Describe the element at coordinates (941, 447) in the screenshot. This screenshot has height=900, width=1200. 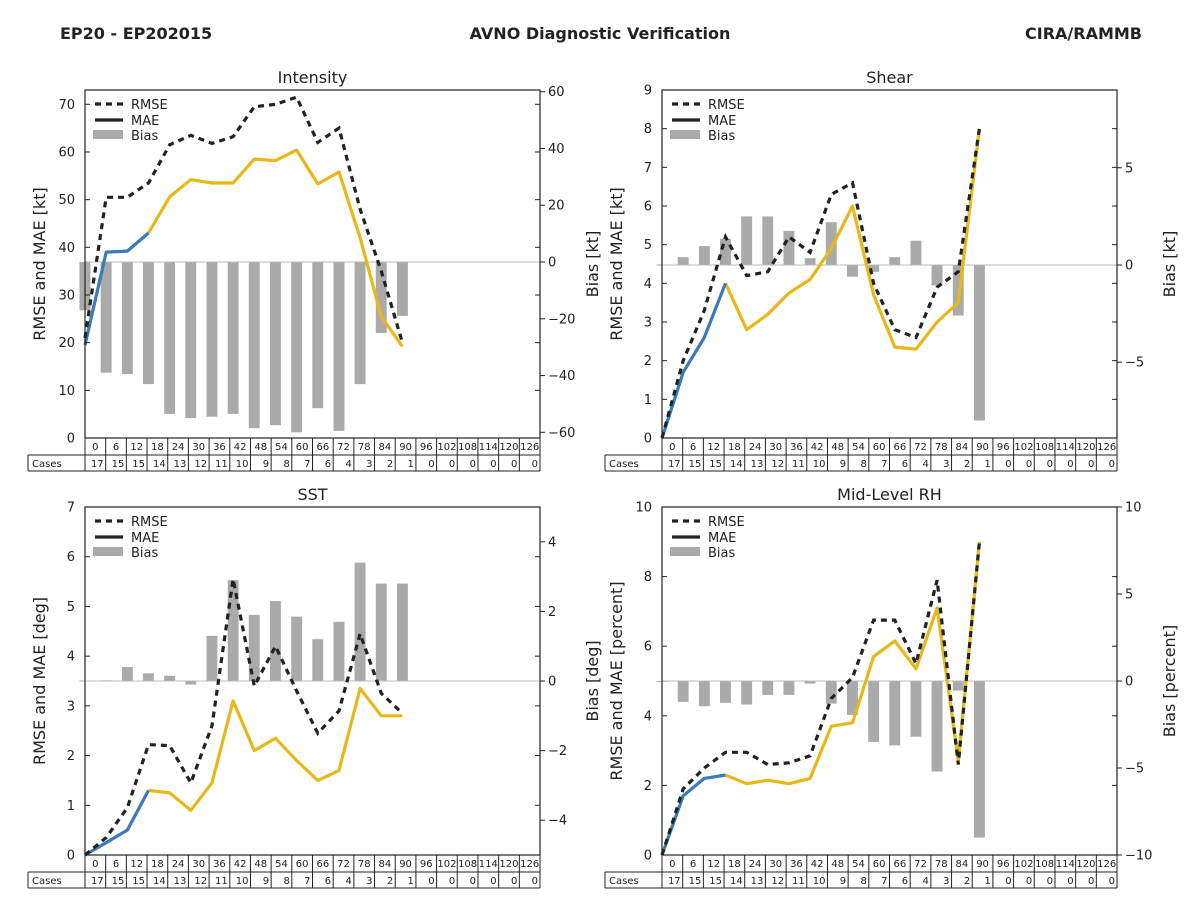
I see `table-hour: 78` at that location.